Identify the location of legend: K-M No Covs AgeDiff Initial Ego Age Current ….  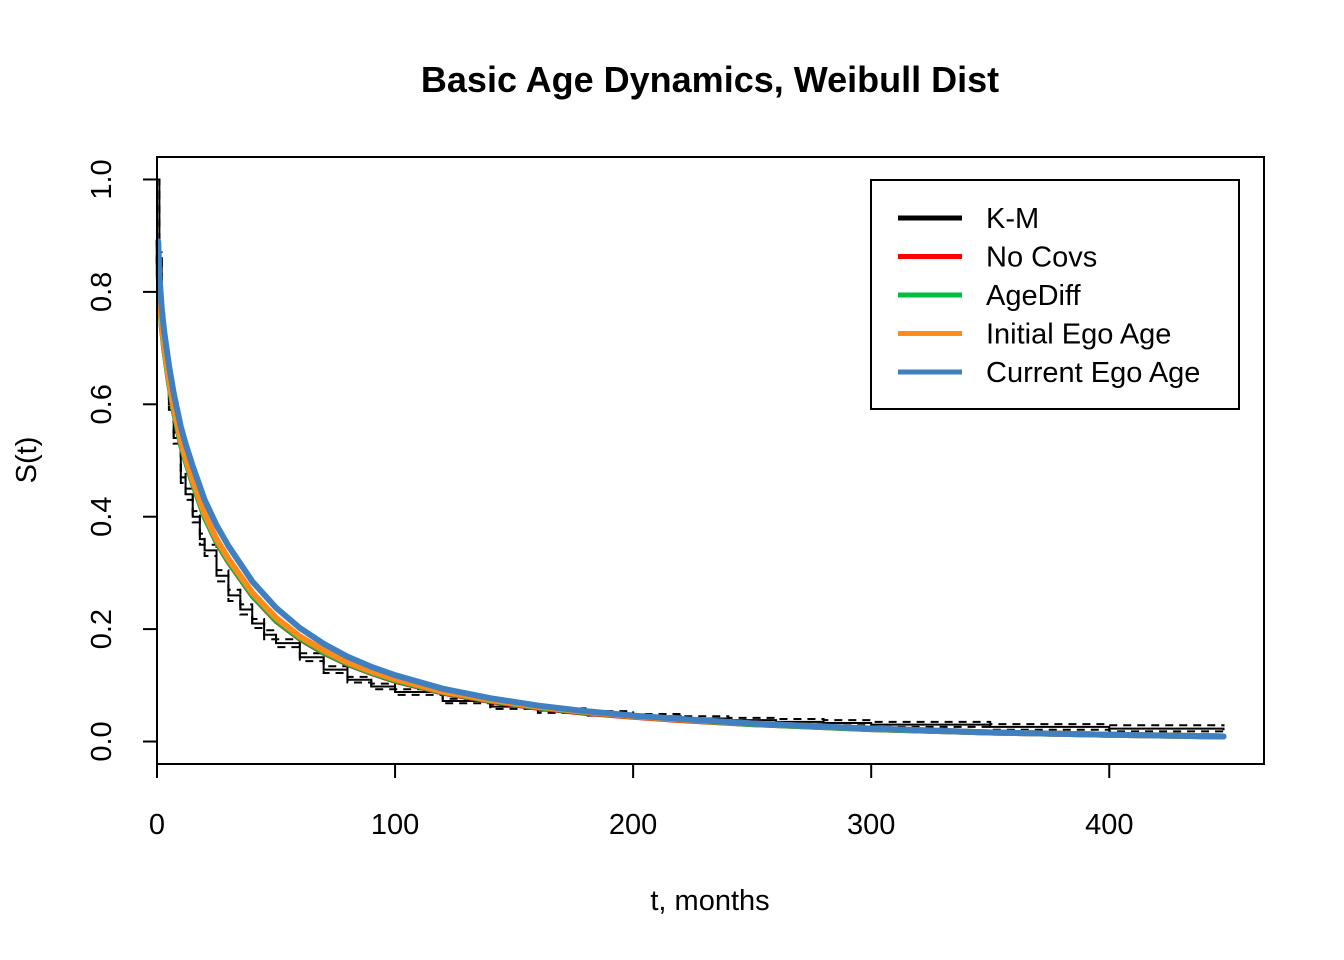
(1055, 294).